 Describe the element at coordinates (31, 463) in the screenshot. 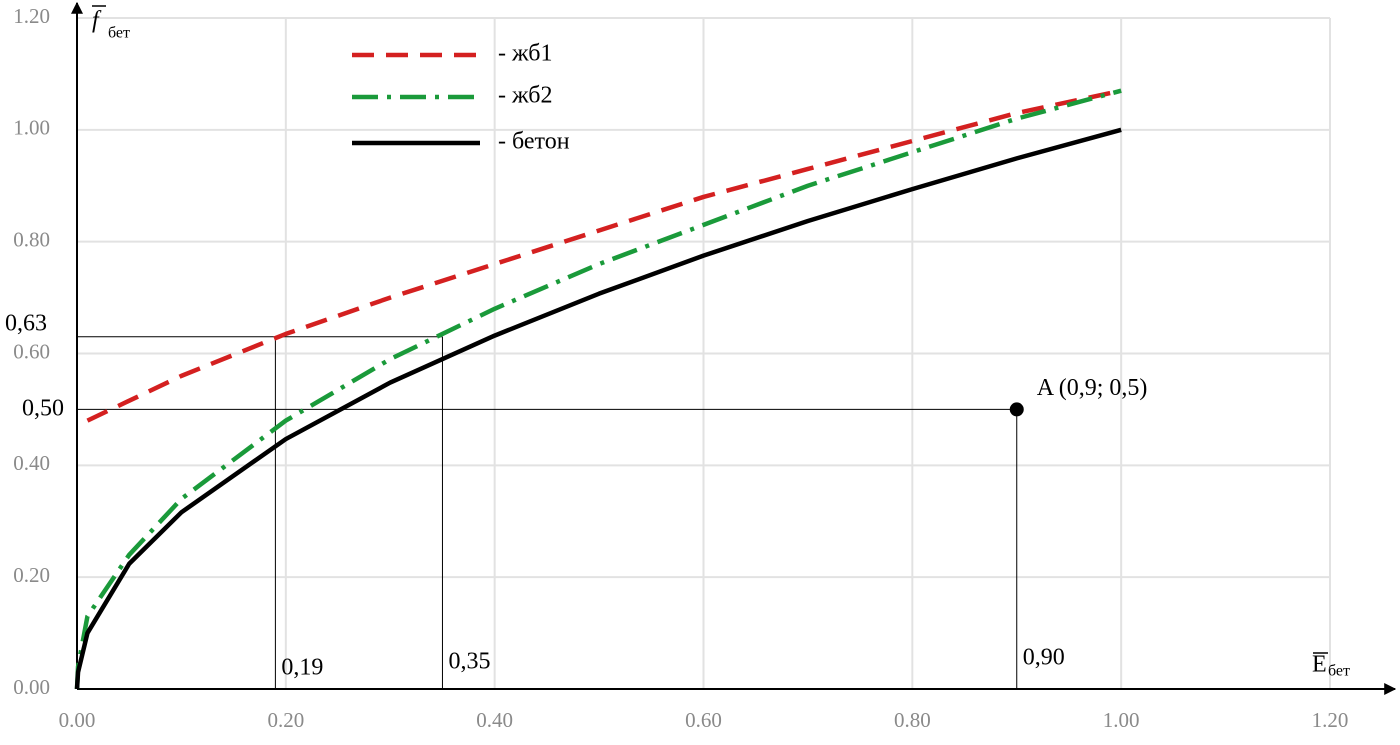

I see `y-tick-label: 0.40` at that location.